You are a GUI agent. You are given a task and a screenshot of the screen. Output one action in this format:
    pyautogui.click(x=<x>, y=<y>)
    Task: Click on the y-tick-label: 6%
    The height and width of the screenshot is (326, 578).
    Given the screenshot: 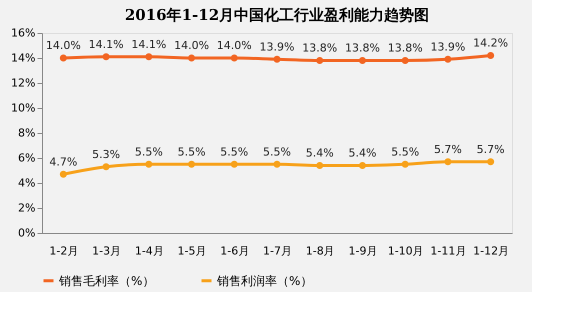 What is the action you would take?
    pyautogui.click(x=27, y=158)
    